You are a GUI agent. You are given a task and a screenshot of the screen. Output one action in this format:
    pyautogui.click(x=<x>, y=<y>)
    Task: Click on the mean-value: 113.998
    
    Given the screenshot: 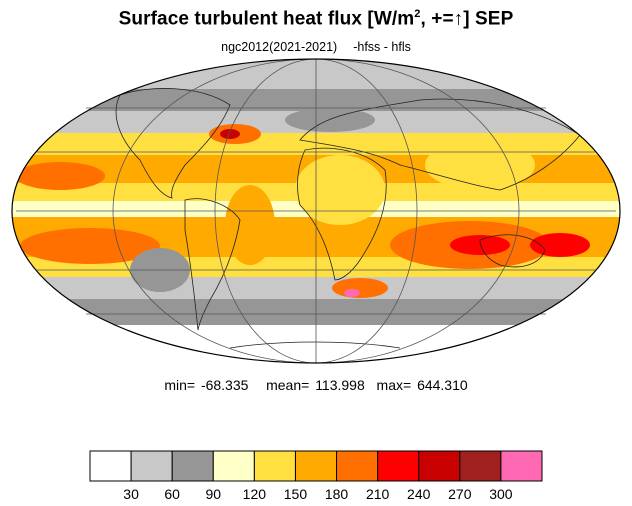 What is the action you would take?
    pyautogui.click(x=340, y=385)
    